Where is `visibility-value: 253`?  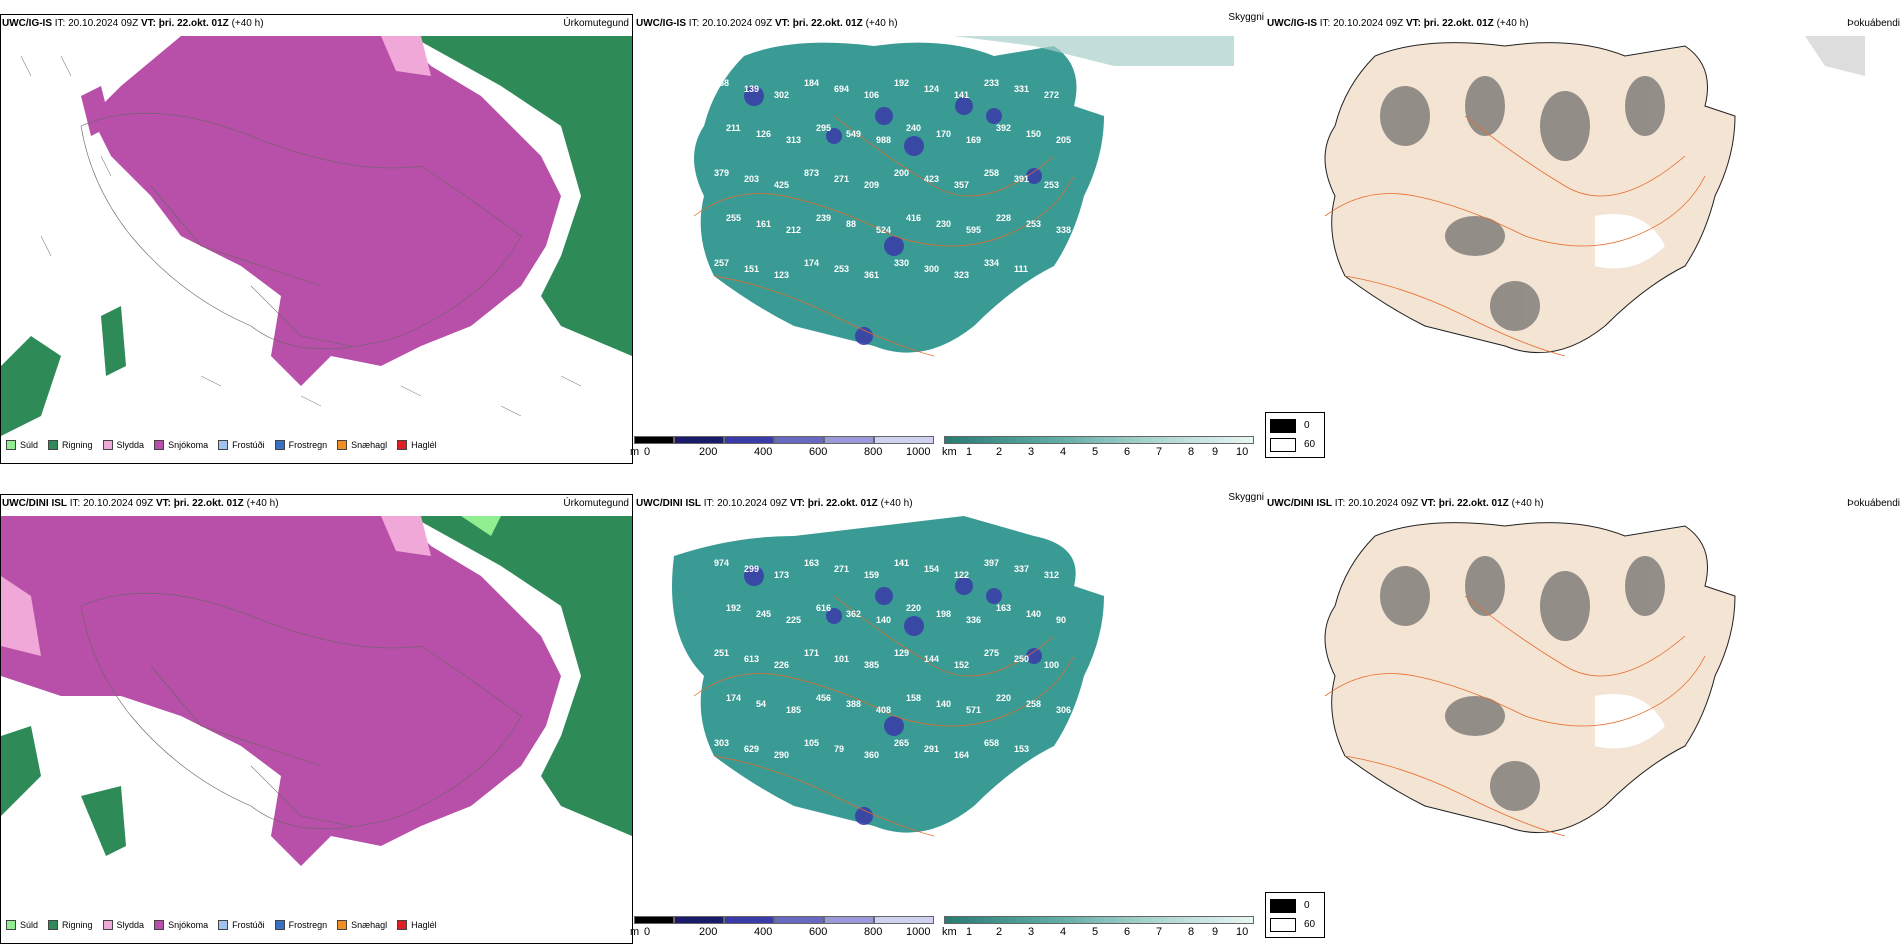
visibility-value: 253 is located at coordinates (1051, 185).